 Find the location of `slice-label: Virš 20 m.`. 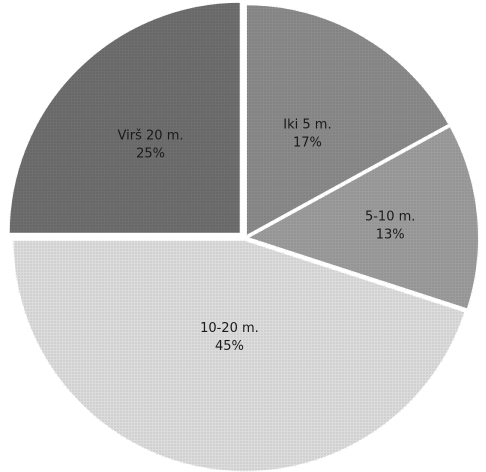

slice-label: Virš 20 m. is located at coordinates (151, 136).